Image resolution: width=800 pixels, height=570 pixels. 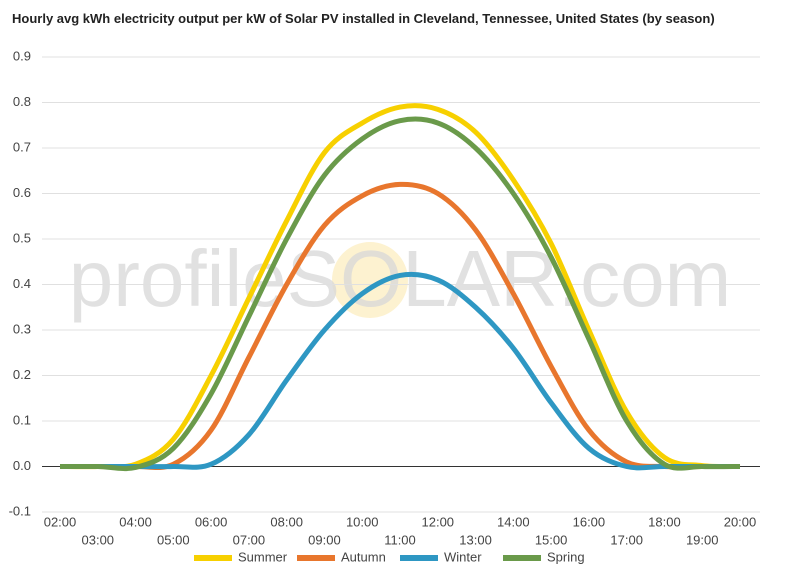 What do you see at coordinates (22, 465) in the screenshot?
I see `y-tick-label: 0.0` at bounding box center [22, 465].